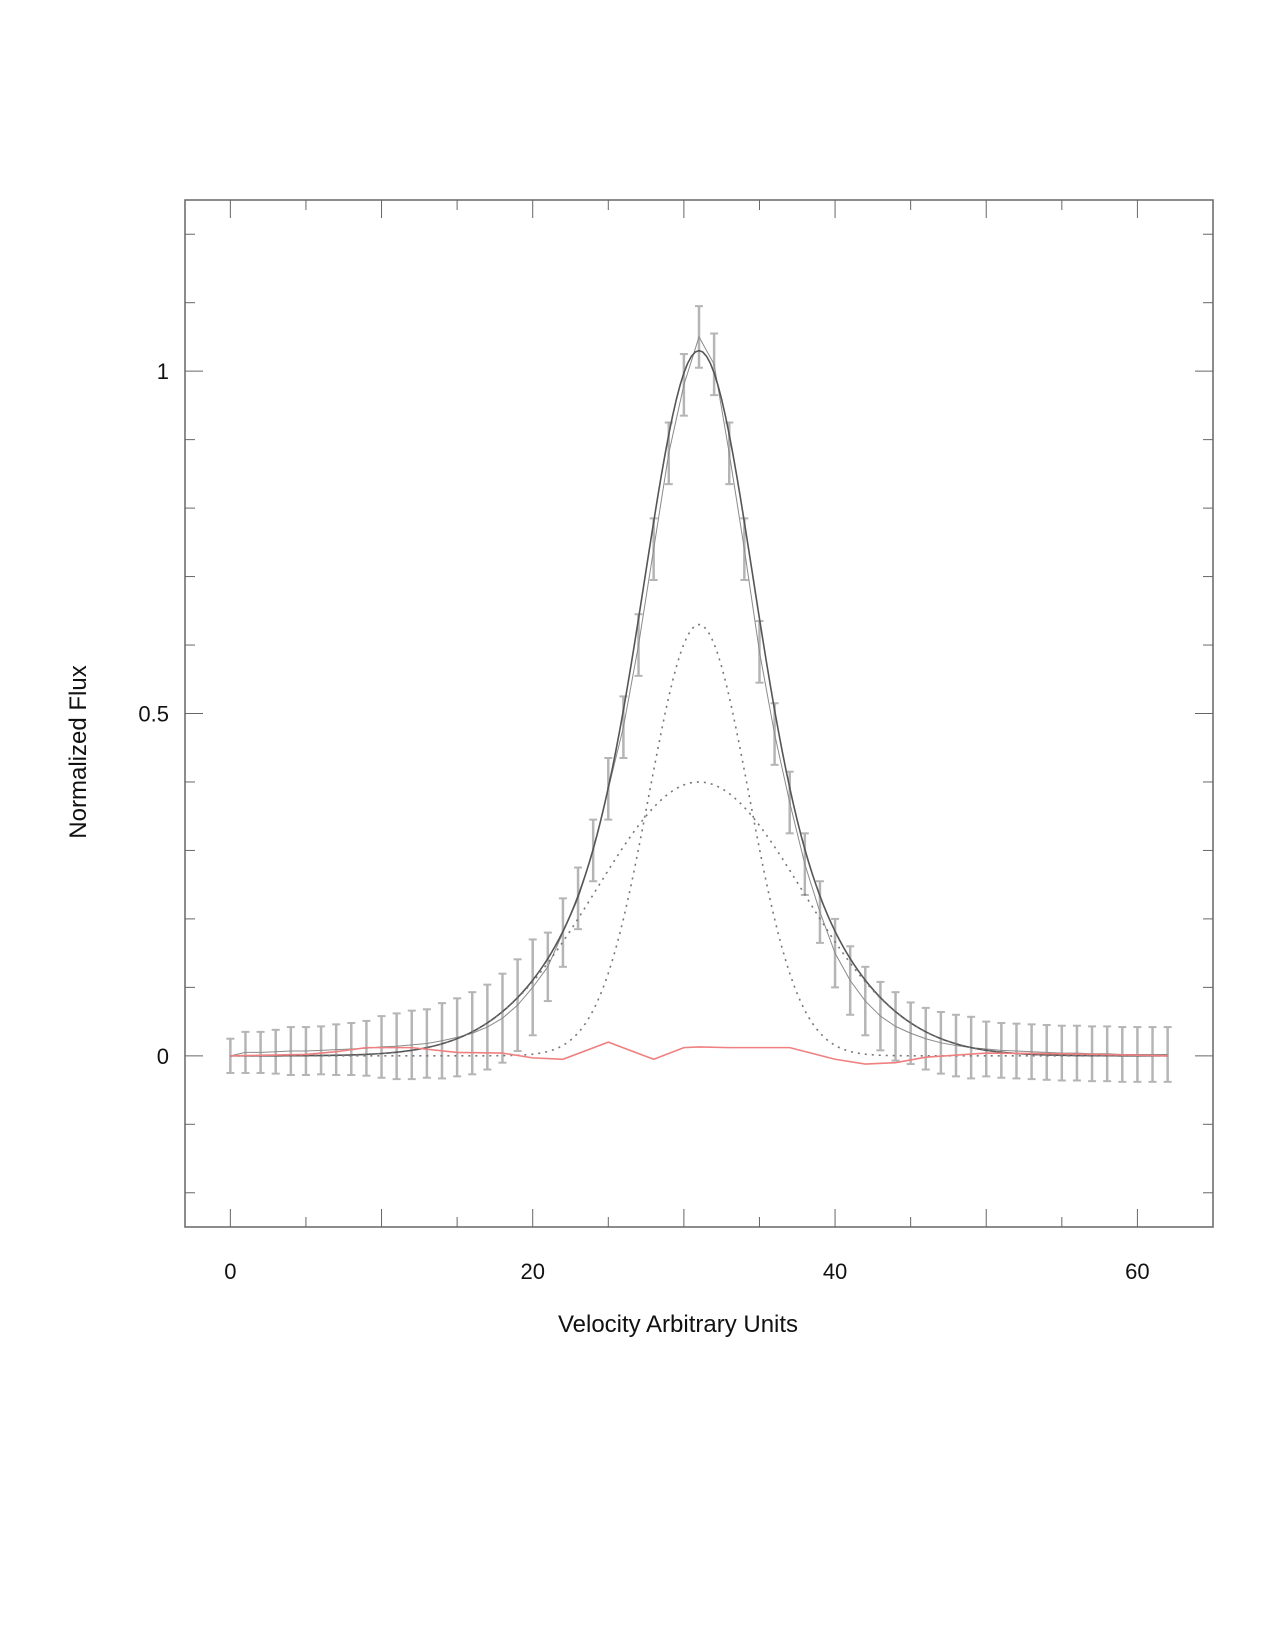 This screenshot has height=1650, width=1275. What do you see at coordinates (163, 371) in the screenshot?
I see `y-tick-label: 1` at bounding box center [163, 371].